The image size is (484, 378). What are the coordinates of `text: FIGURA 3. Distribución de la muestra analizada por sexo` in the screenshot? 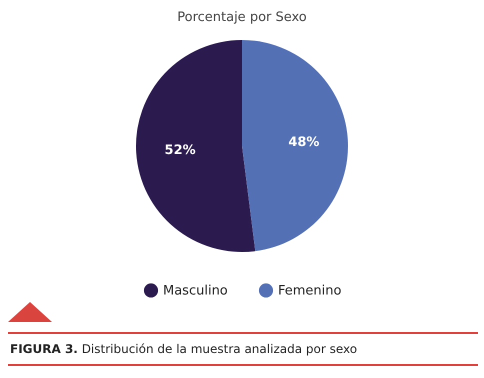 It's located at (184, 349).